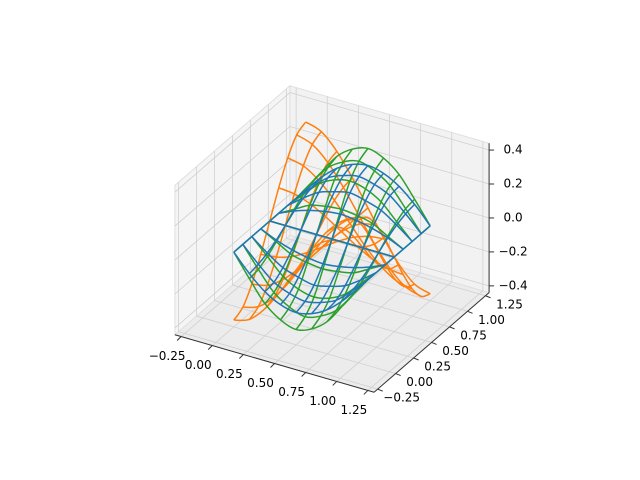 This screenshot has width=640, height=480. Describe the element at coordinates (513, 150) in the screenshot. I see `z-tick-label: 0.4` at that location.